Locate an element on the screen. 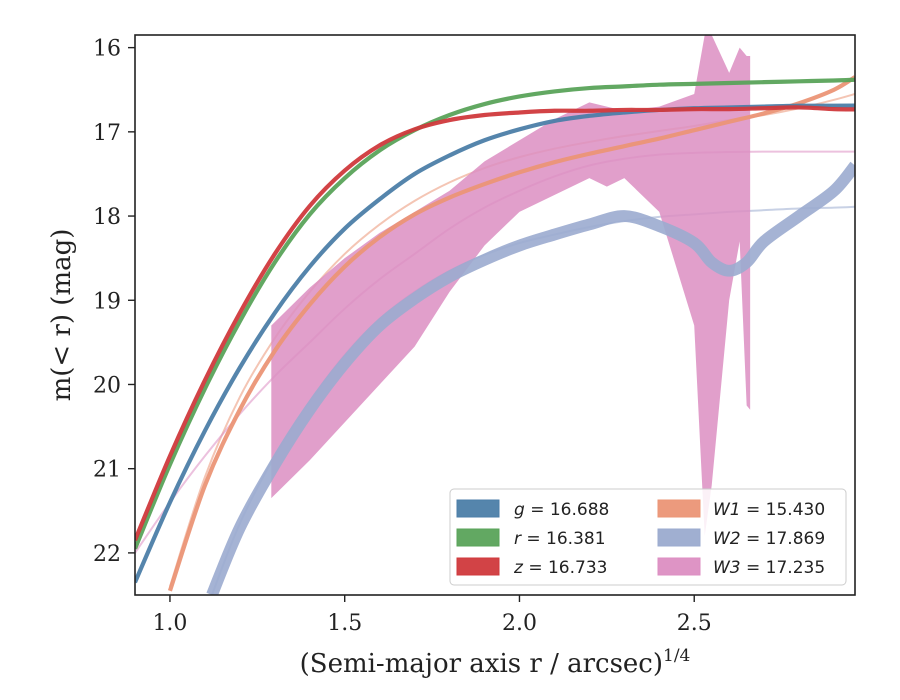  legend-series-value: = 16.733 is located at coordinates (565, 568).